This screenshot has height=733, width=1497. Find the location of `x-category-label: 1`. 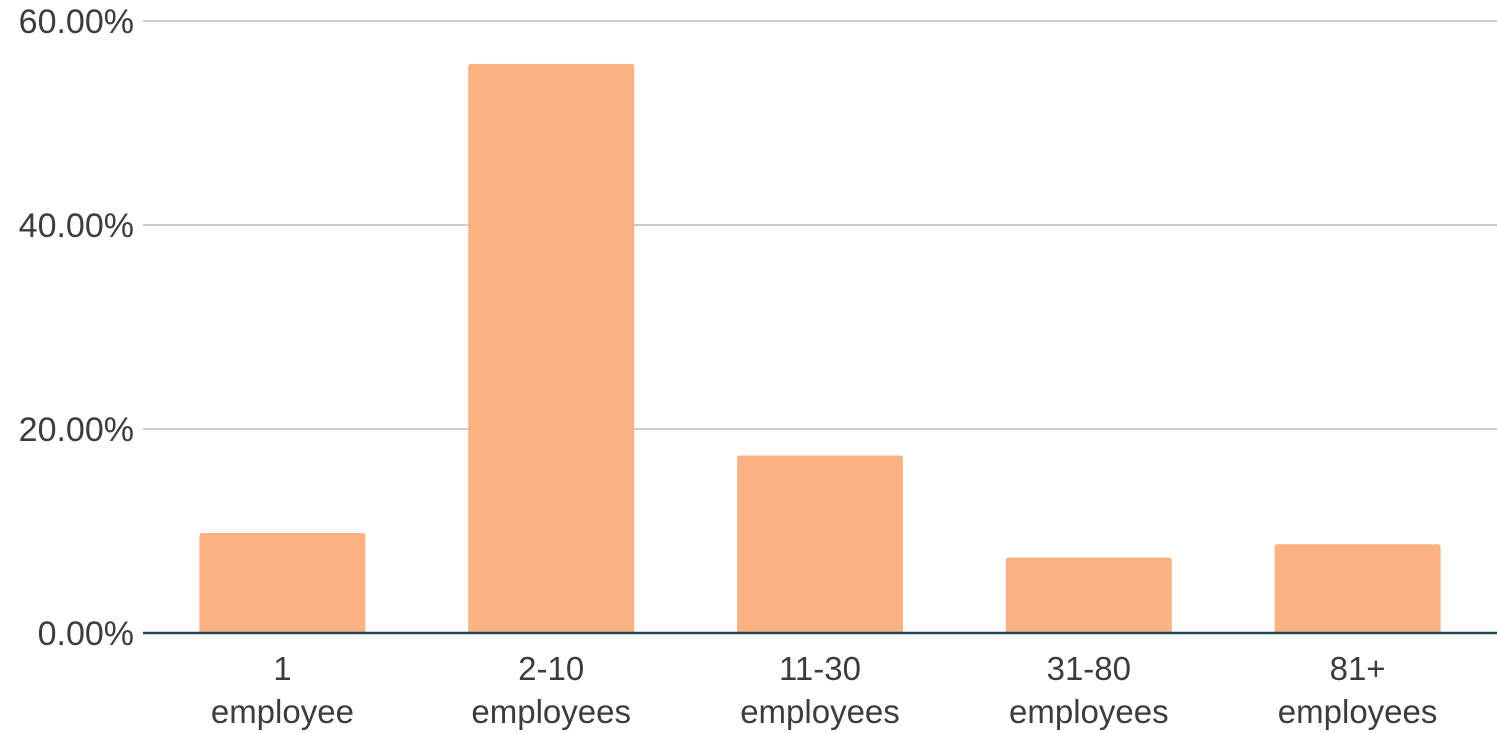

x-category-label: 1 is located at coordinates (282, 668).